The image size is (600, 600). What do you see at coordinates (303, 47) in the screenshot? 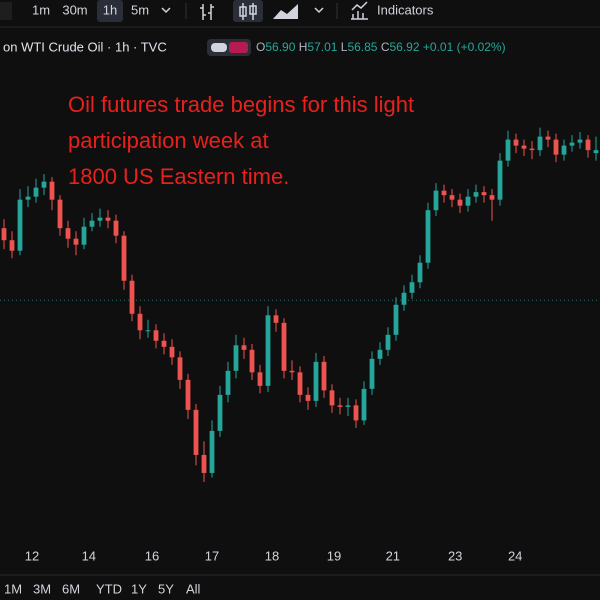
I see `ohlc-label: H` at bounding box center [303, 47].